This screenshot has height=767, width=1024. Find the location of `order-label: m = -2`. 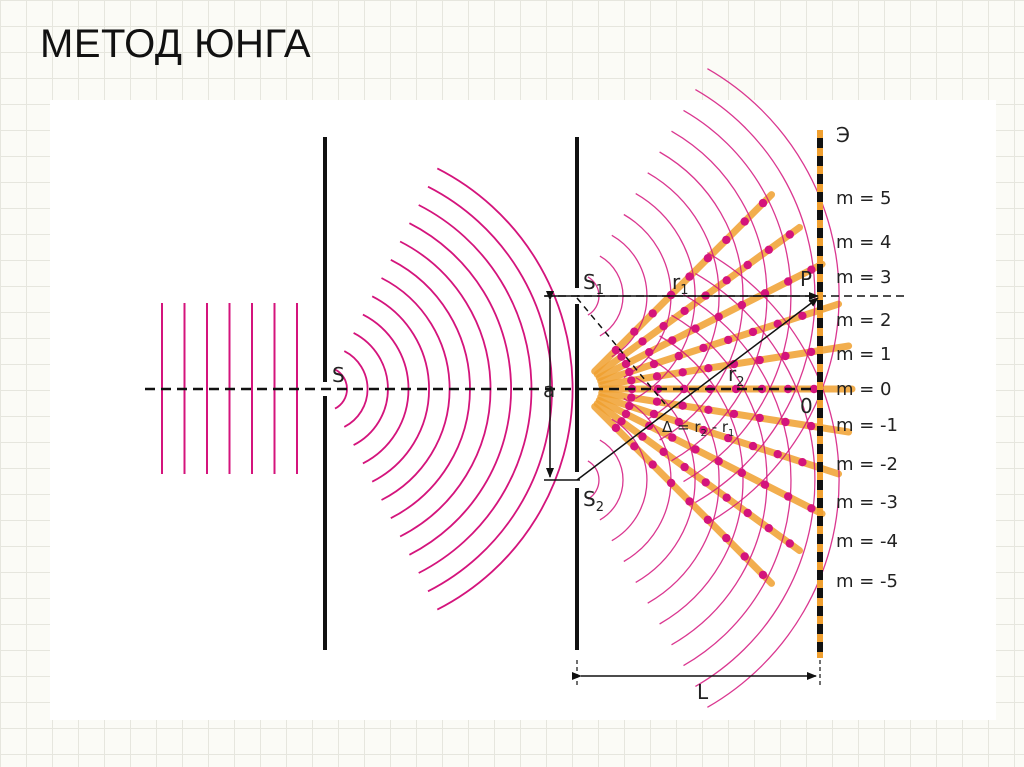

order-label: m = -2 is located at coordinates (867, 464).